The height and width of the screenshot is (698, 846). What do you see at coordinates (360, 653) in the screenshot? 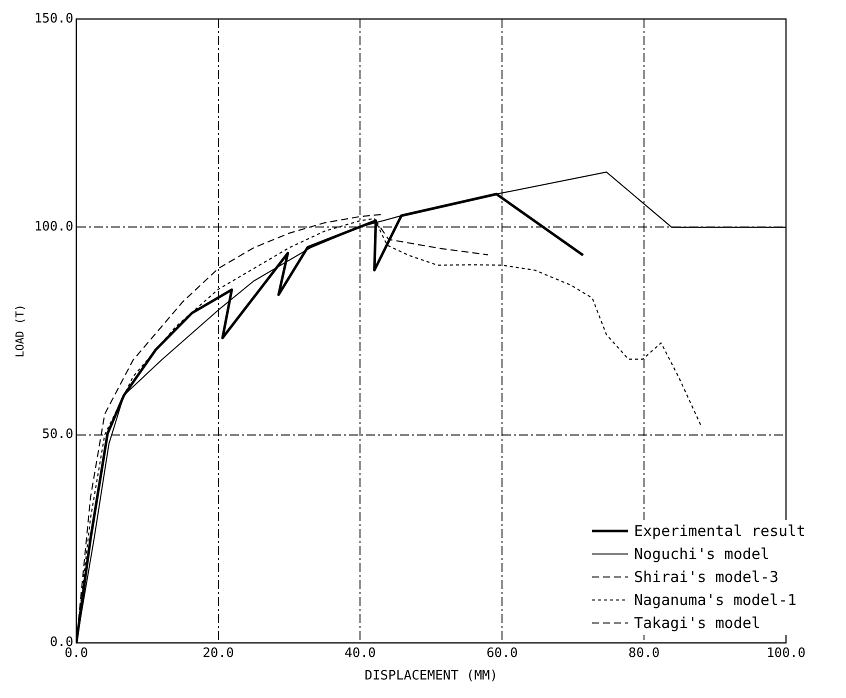
I see `x-tick-label: 40.0` at bounding box center [360, 653].